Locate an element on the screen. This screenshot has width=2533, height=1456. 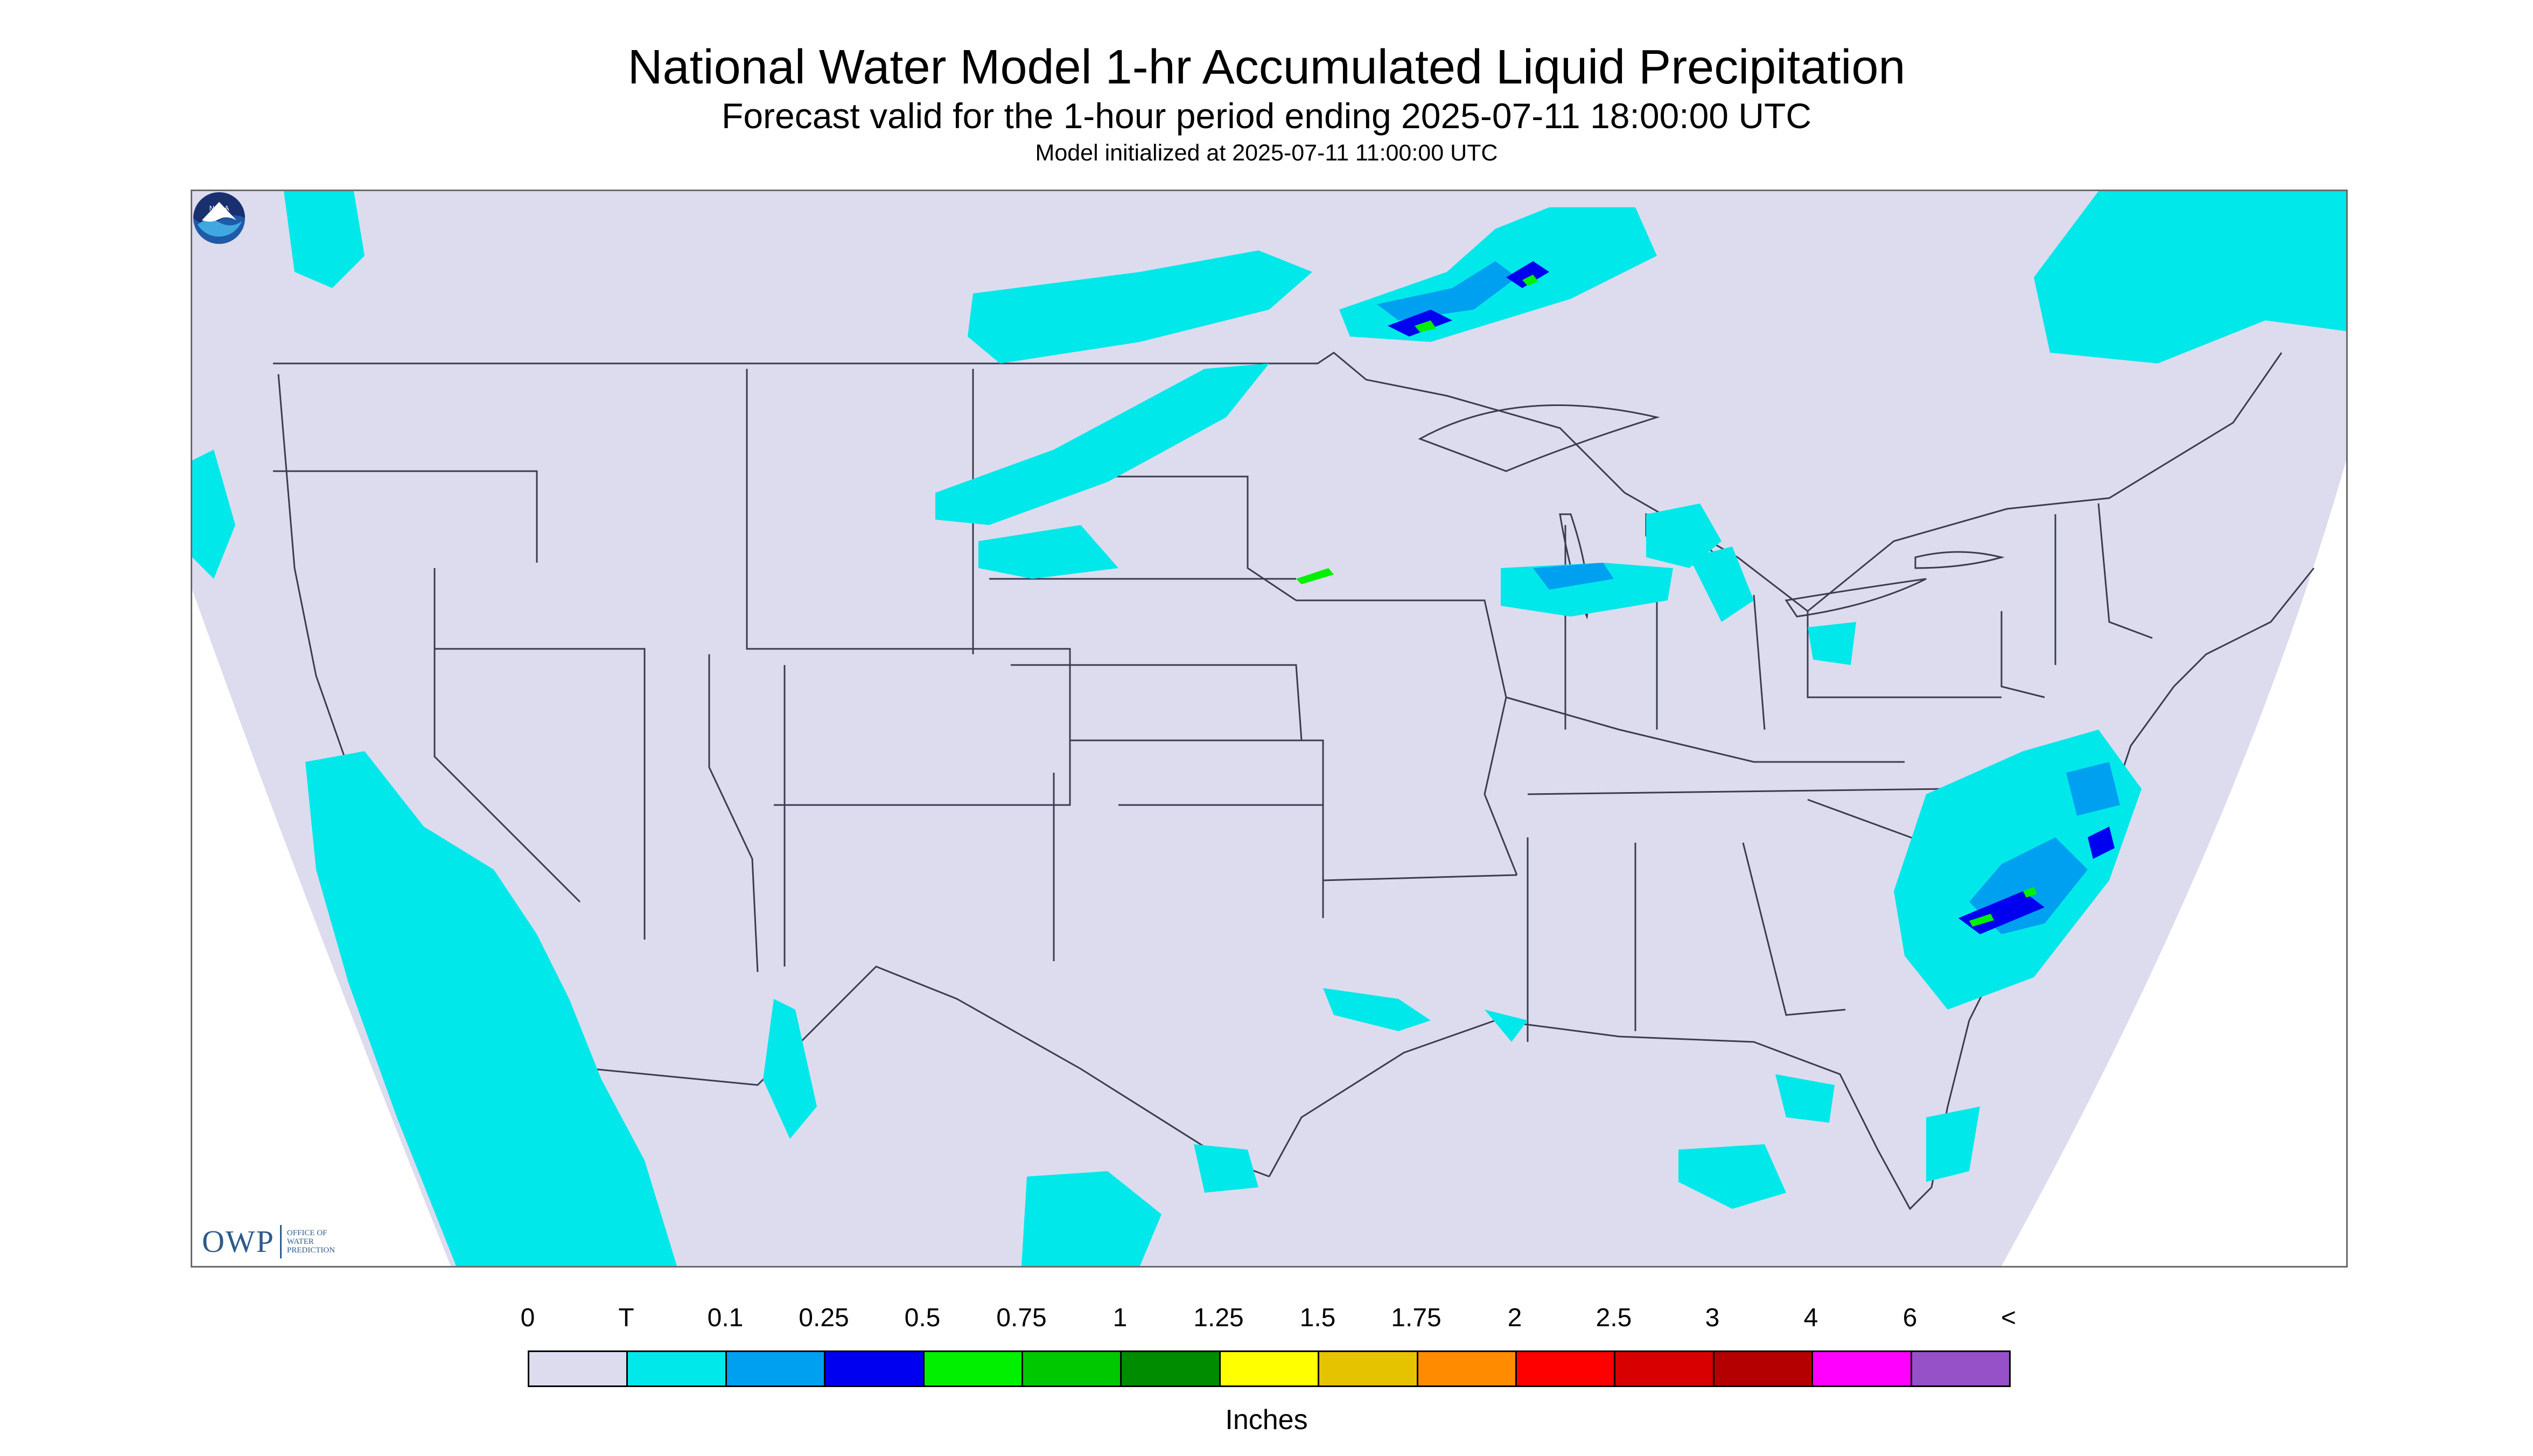
legend-label: 2.5 is located at coordinates (1614, 1318).